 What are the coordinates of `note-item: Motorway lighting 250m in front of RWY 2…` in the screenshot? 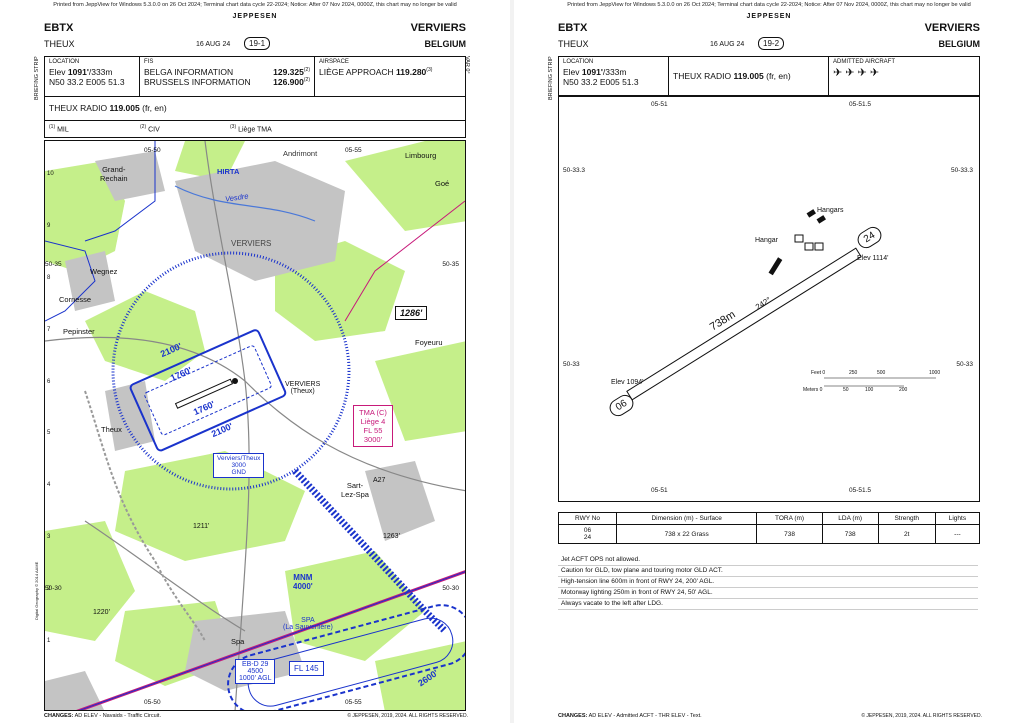 It's located at (768, 594).